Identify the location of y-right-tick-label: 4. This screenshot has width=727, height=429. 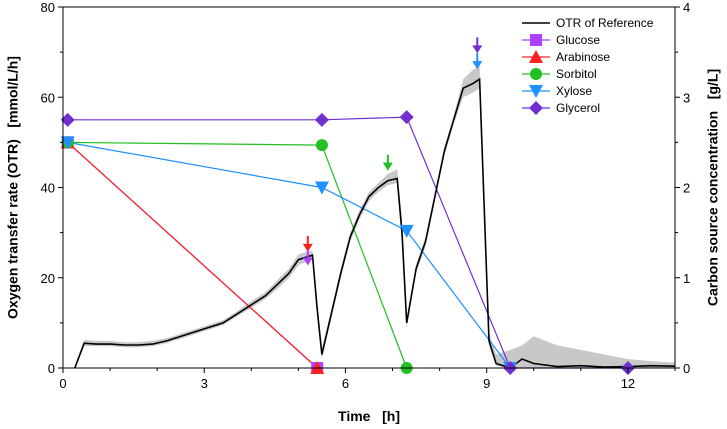
(686, 7).